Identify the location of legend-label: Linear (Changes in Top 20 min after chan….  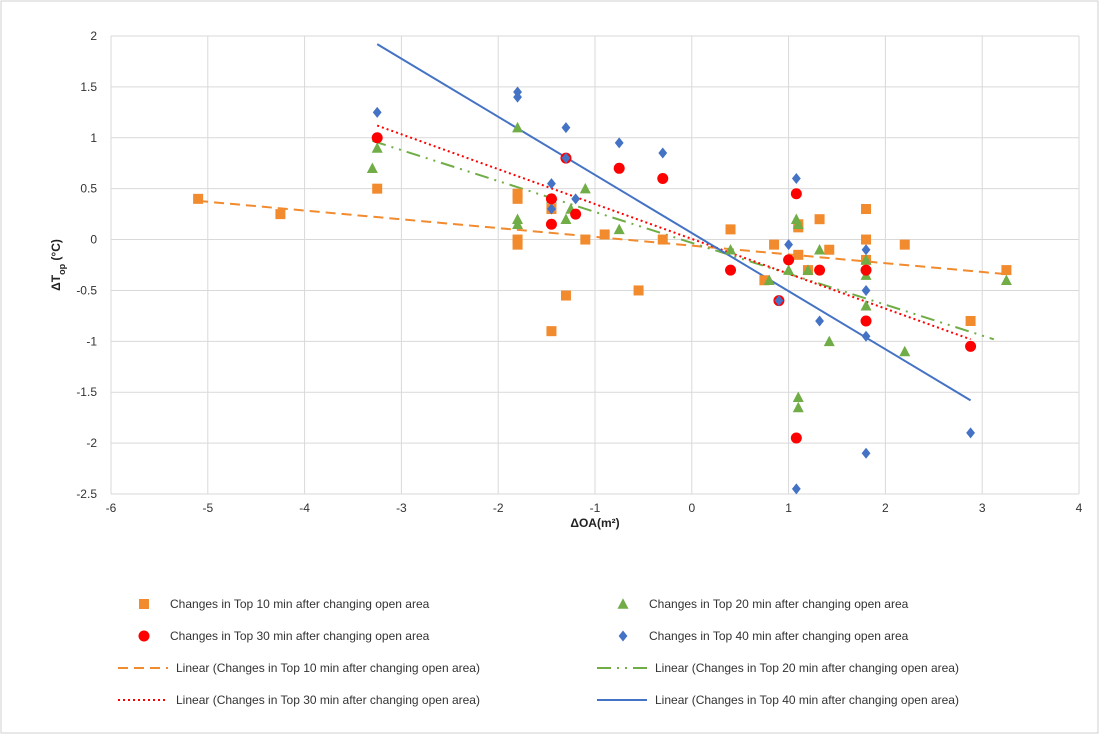
(807, 668).